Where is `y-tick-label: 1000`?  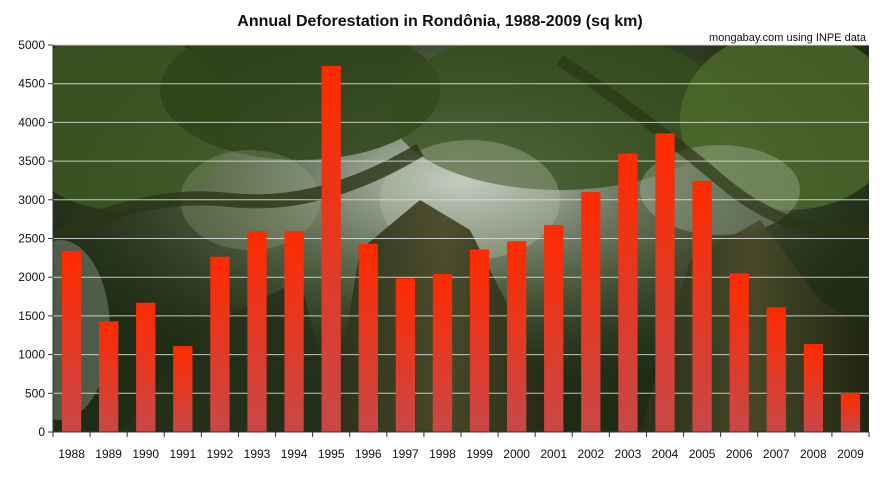 y-tick-label: 1000 is located at coordinates (31, 355).